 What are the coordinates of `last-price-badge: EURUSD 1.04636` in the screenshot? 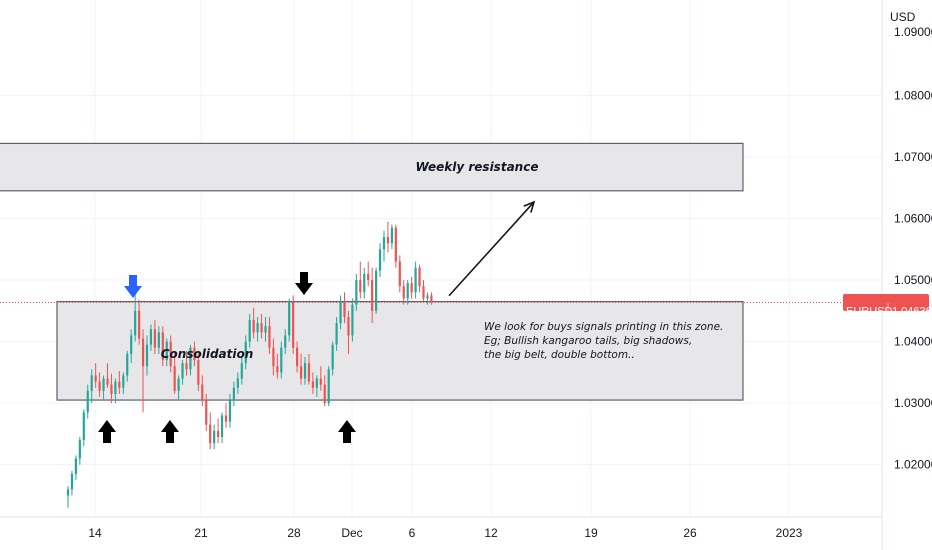 It's located at (887, 305).